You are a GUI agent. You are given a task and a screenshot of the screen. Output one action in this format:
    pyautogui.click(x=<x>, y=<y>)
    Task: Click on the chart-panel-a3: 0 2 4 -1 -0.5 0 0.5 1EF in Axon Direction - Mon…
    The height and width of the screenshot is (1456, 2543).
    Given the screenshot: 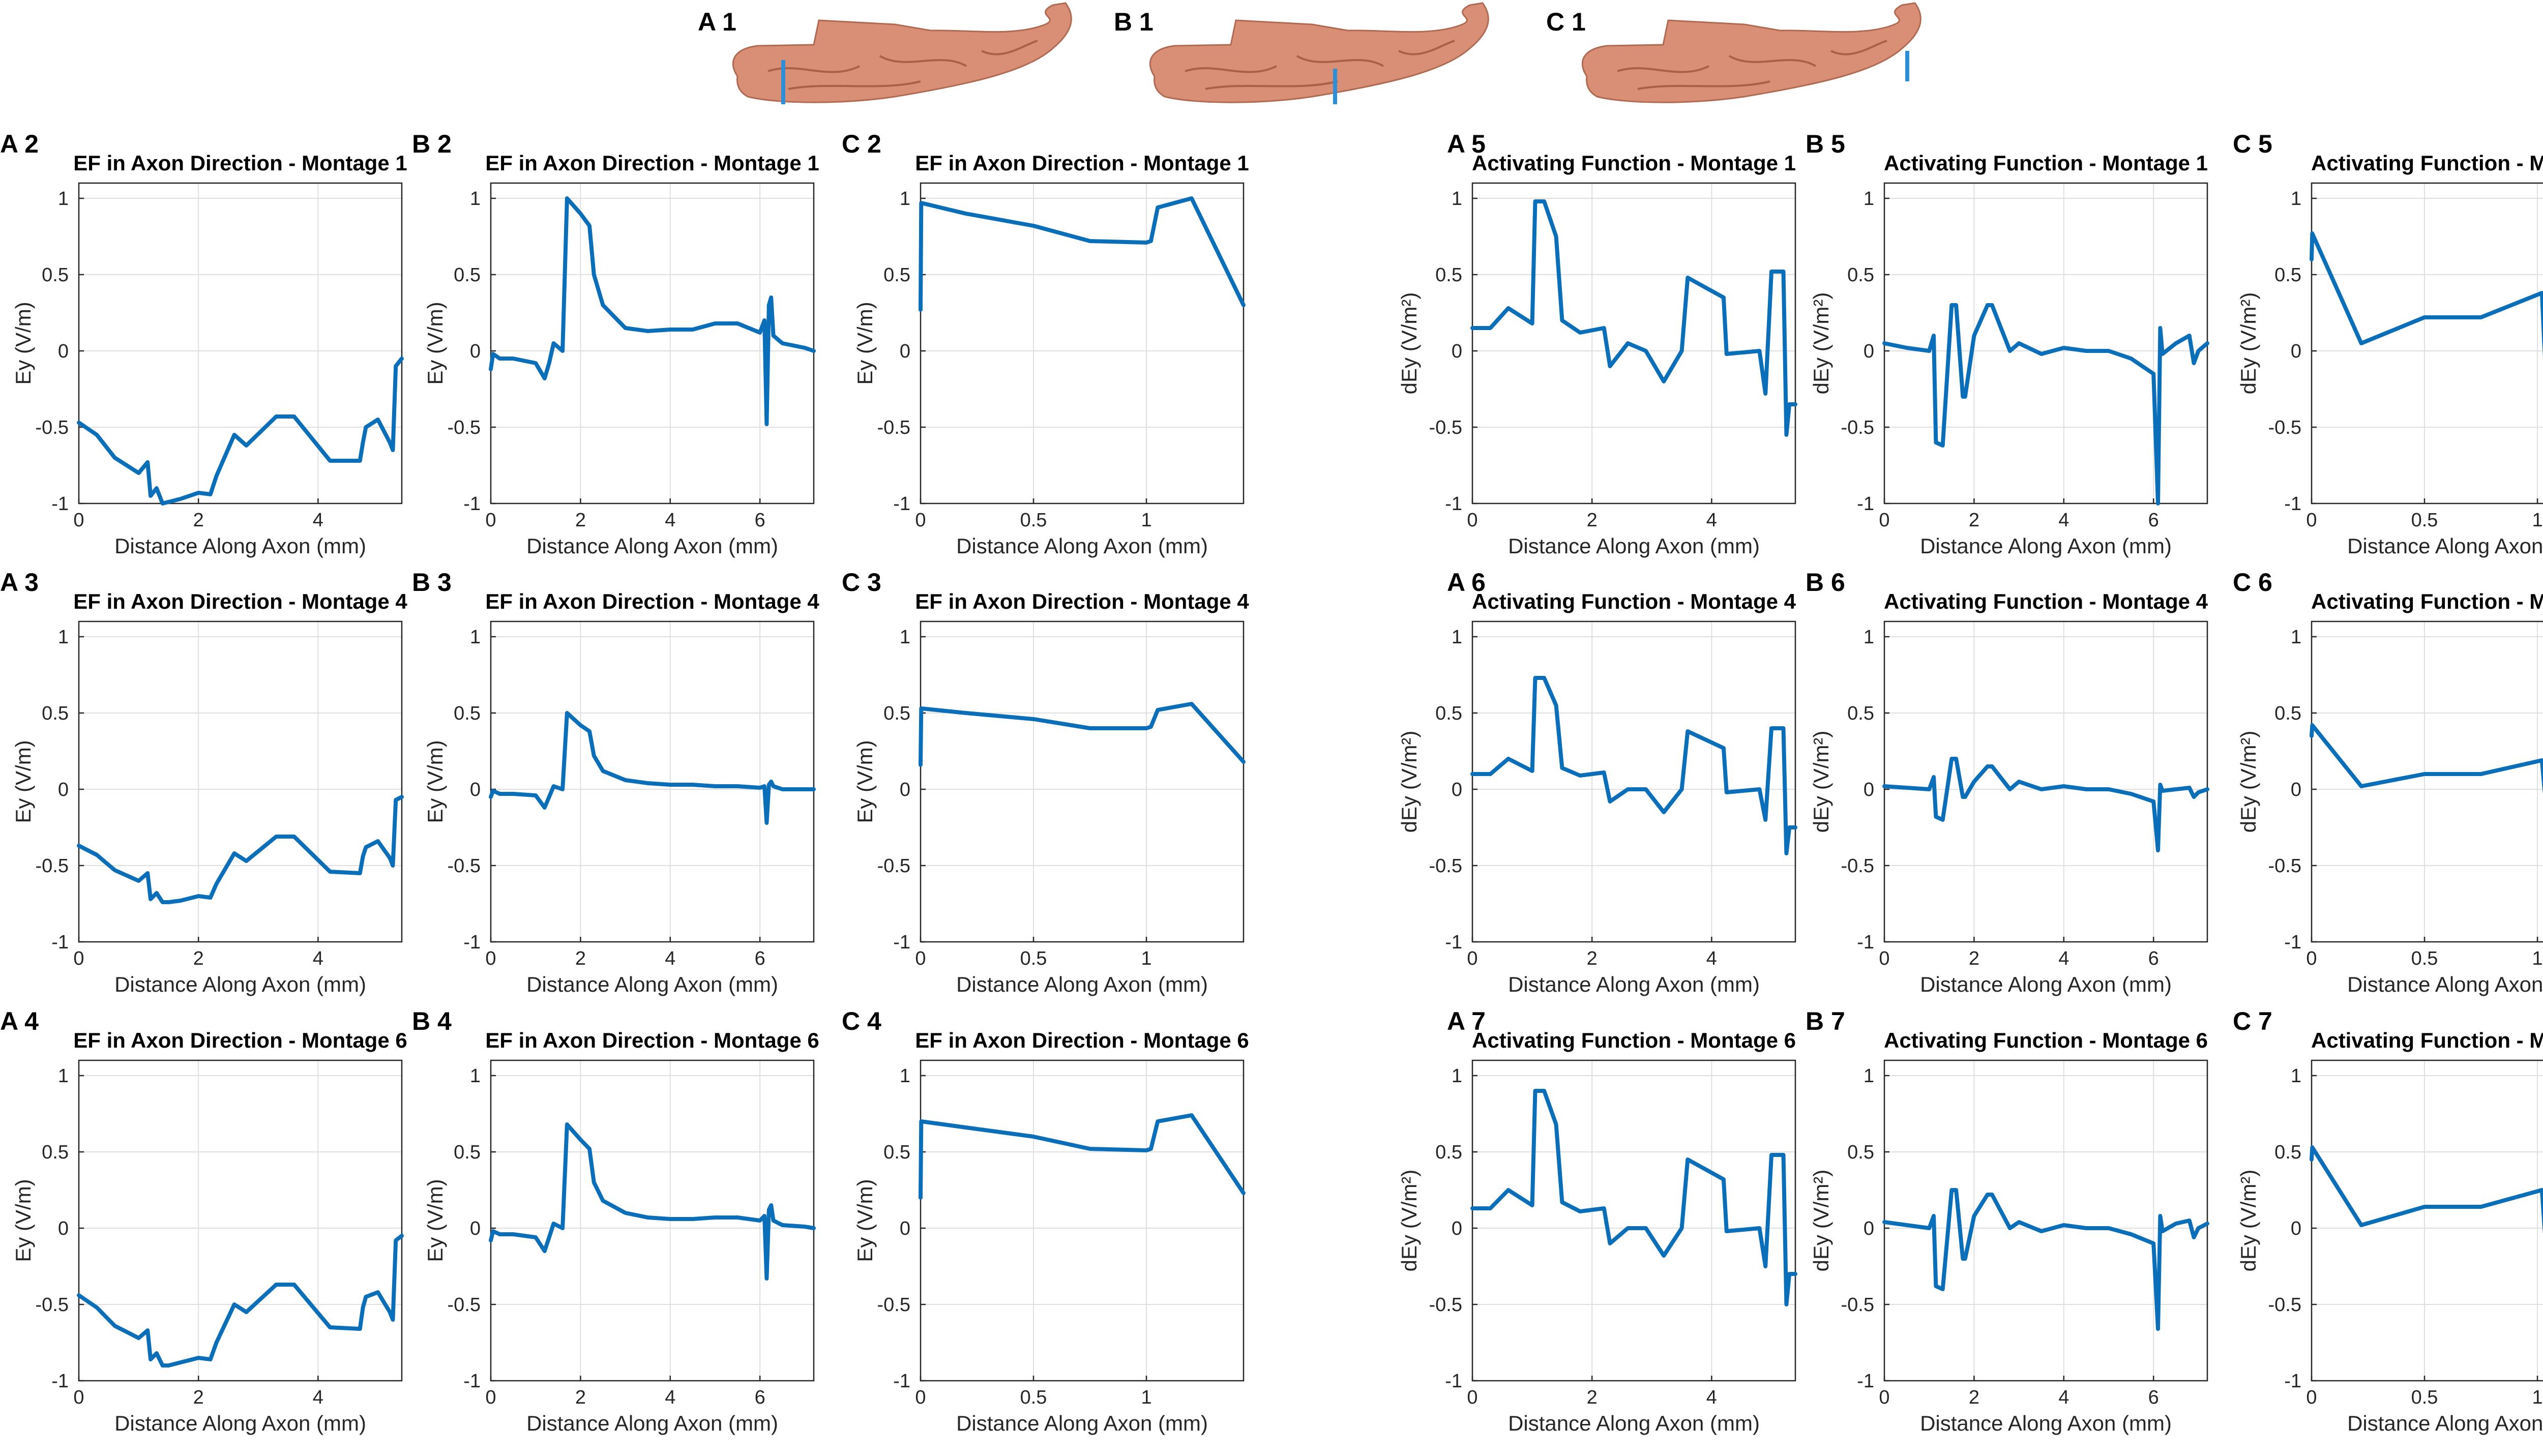 What is the action you would take?
    pyautogui.click(x=204, y=782)
    